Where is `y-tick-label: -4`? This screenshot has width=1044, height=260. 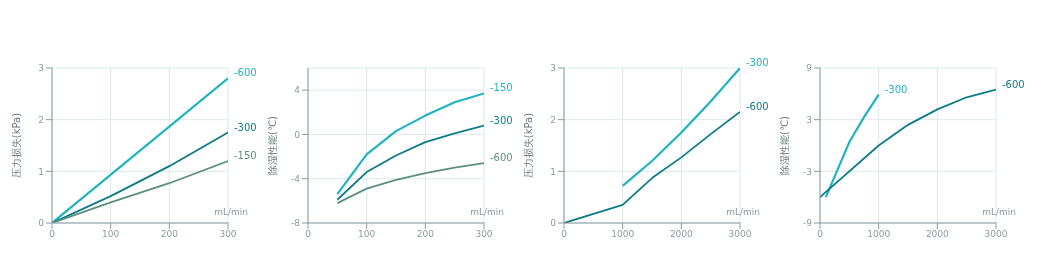 y-tick-label: -4 is located at coordinates (296, 178).